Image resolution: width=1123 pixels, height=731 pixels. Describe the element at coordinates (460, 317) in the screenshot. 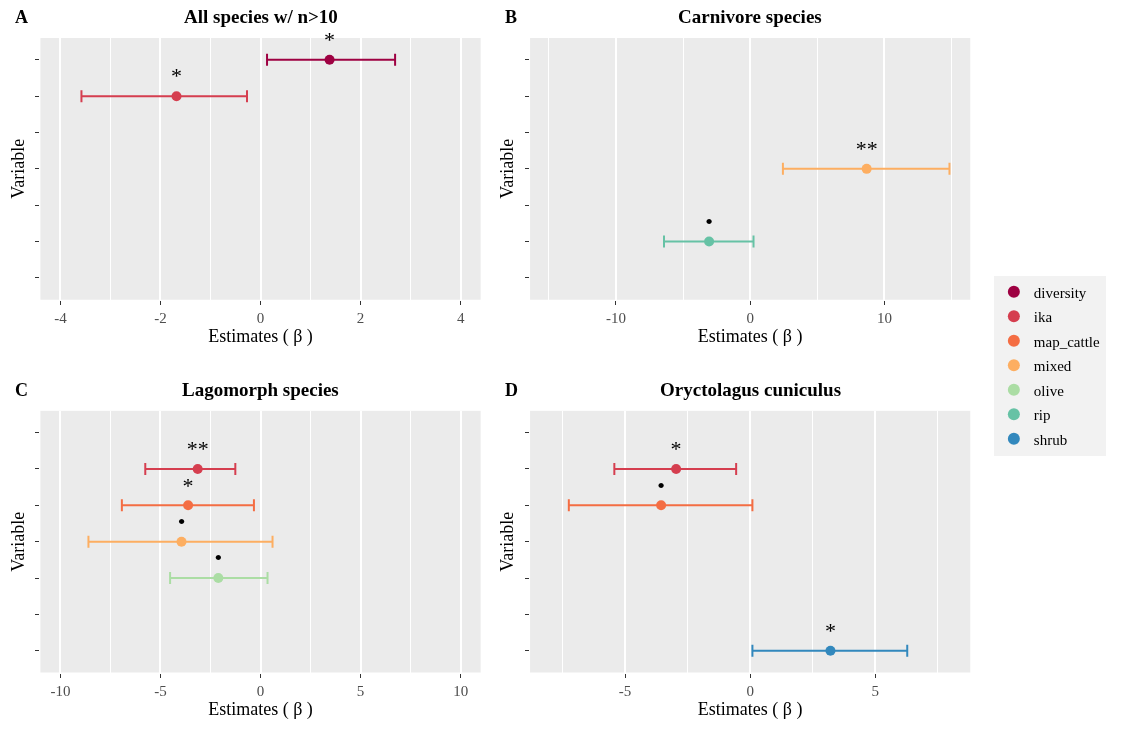

I see `x-tick-label: 4` at that location.